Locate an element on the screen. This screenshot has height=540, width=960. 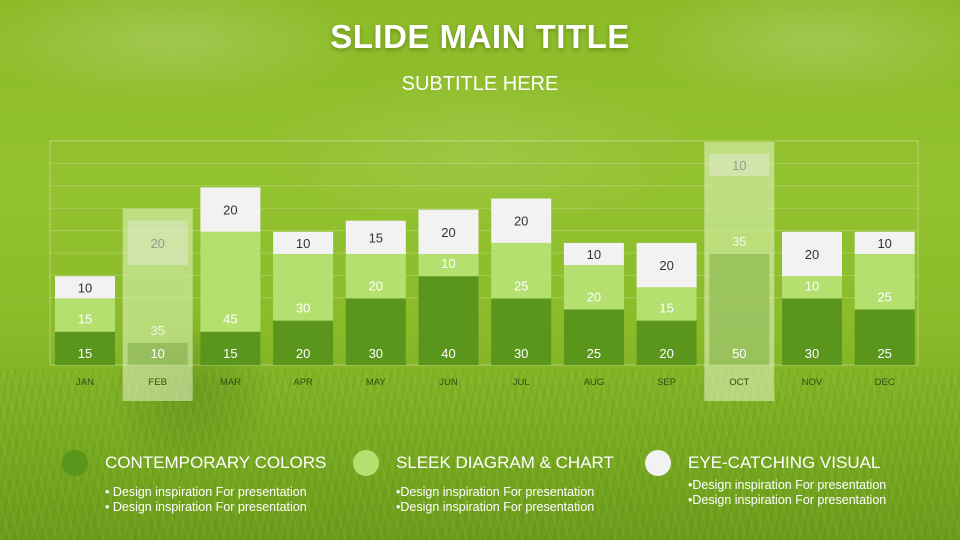
data-label-nov-2: 20 is located at coordinates (812, 254).